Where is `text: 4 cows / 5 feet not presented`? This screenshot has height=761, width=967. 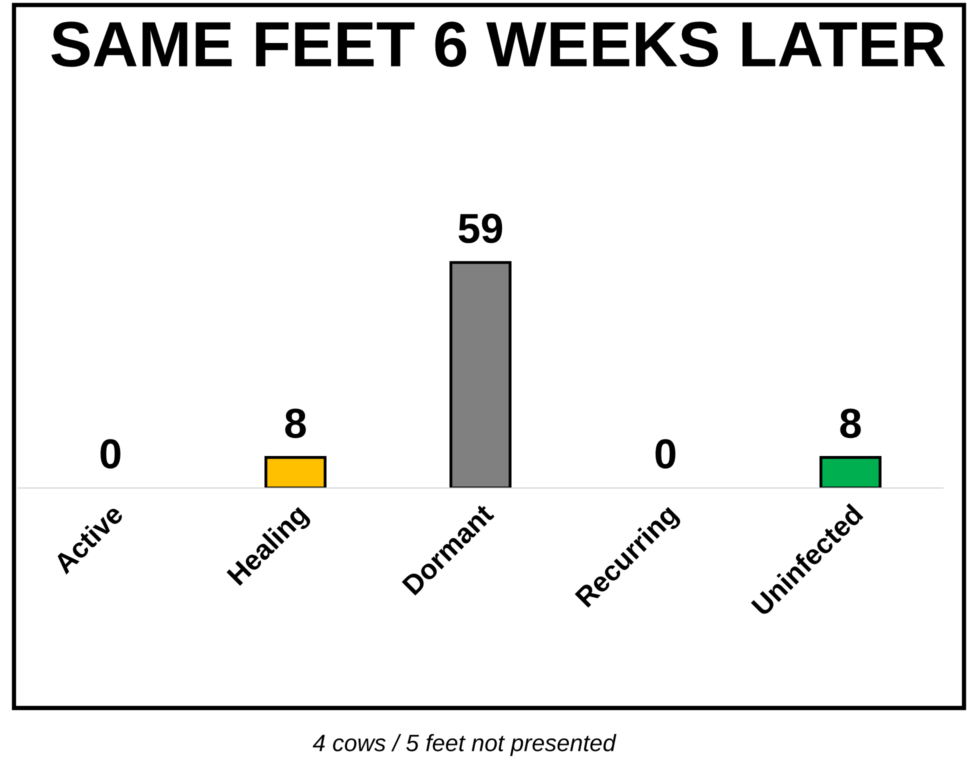 text: 4 cows / 5 feet not presented is located at coordinates (464, 745).